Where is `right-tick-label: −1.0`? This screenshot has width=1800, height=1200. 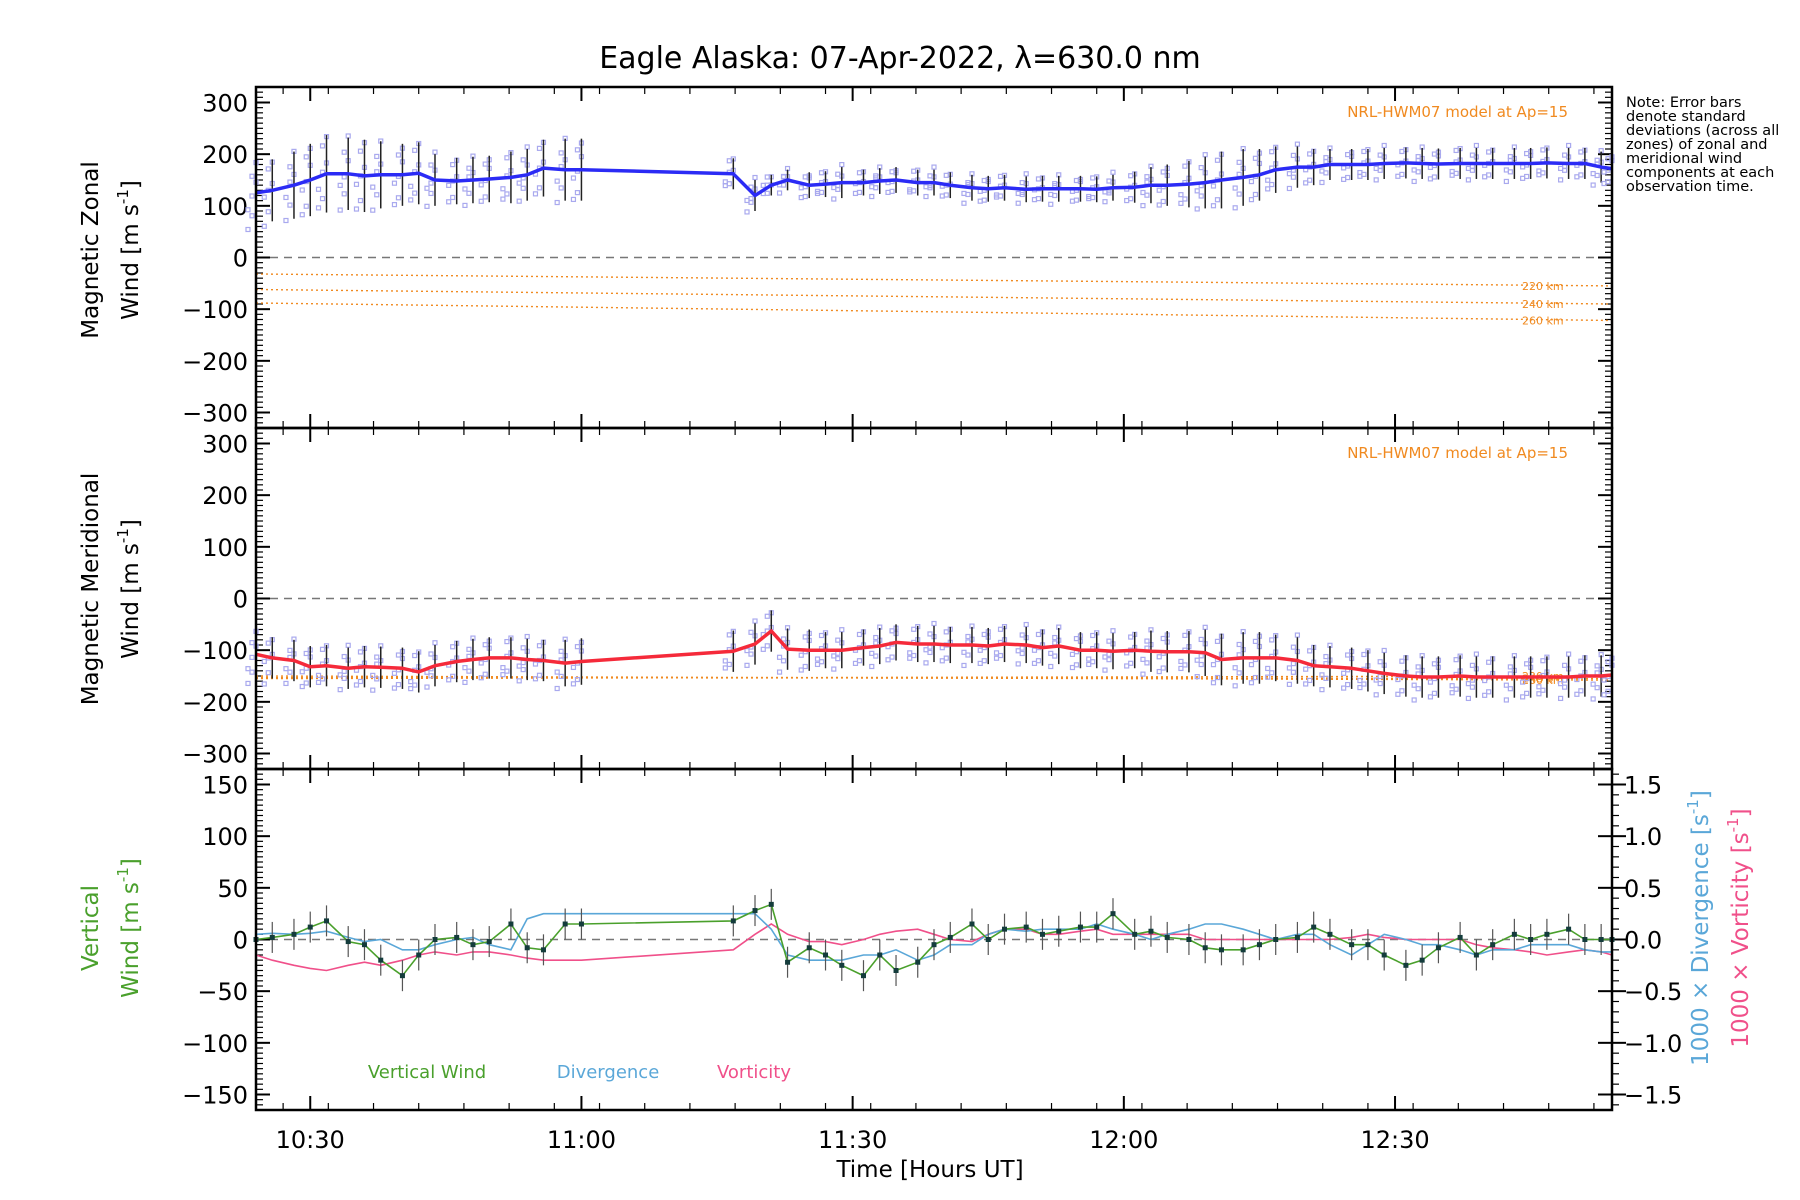
right-tick-label: −1.0 is located at coordinates (1653, 1044).